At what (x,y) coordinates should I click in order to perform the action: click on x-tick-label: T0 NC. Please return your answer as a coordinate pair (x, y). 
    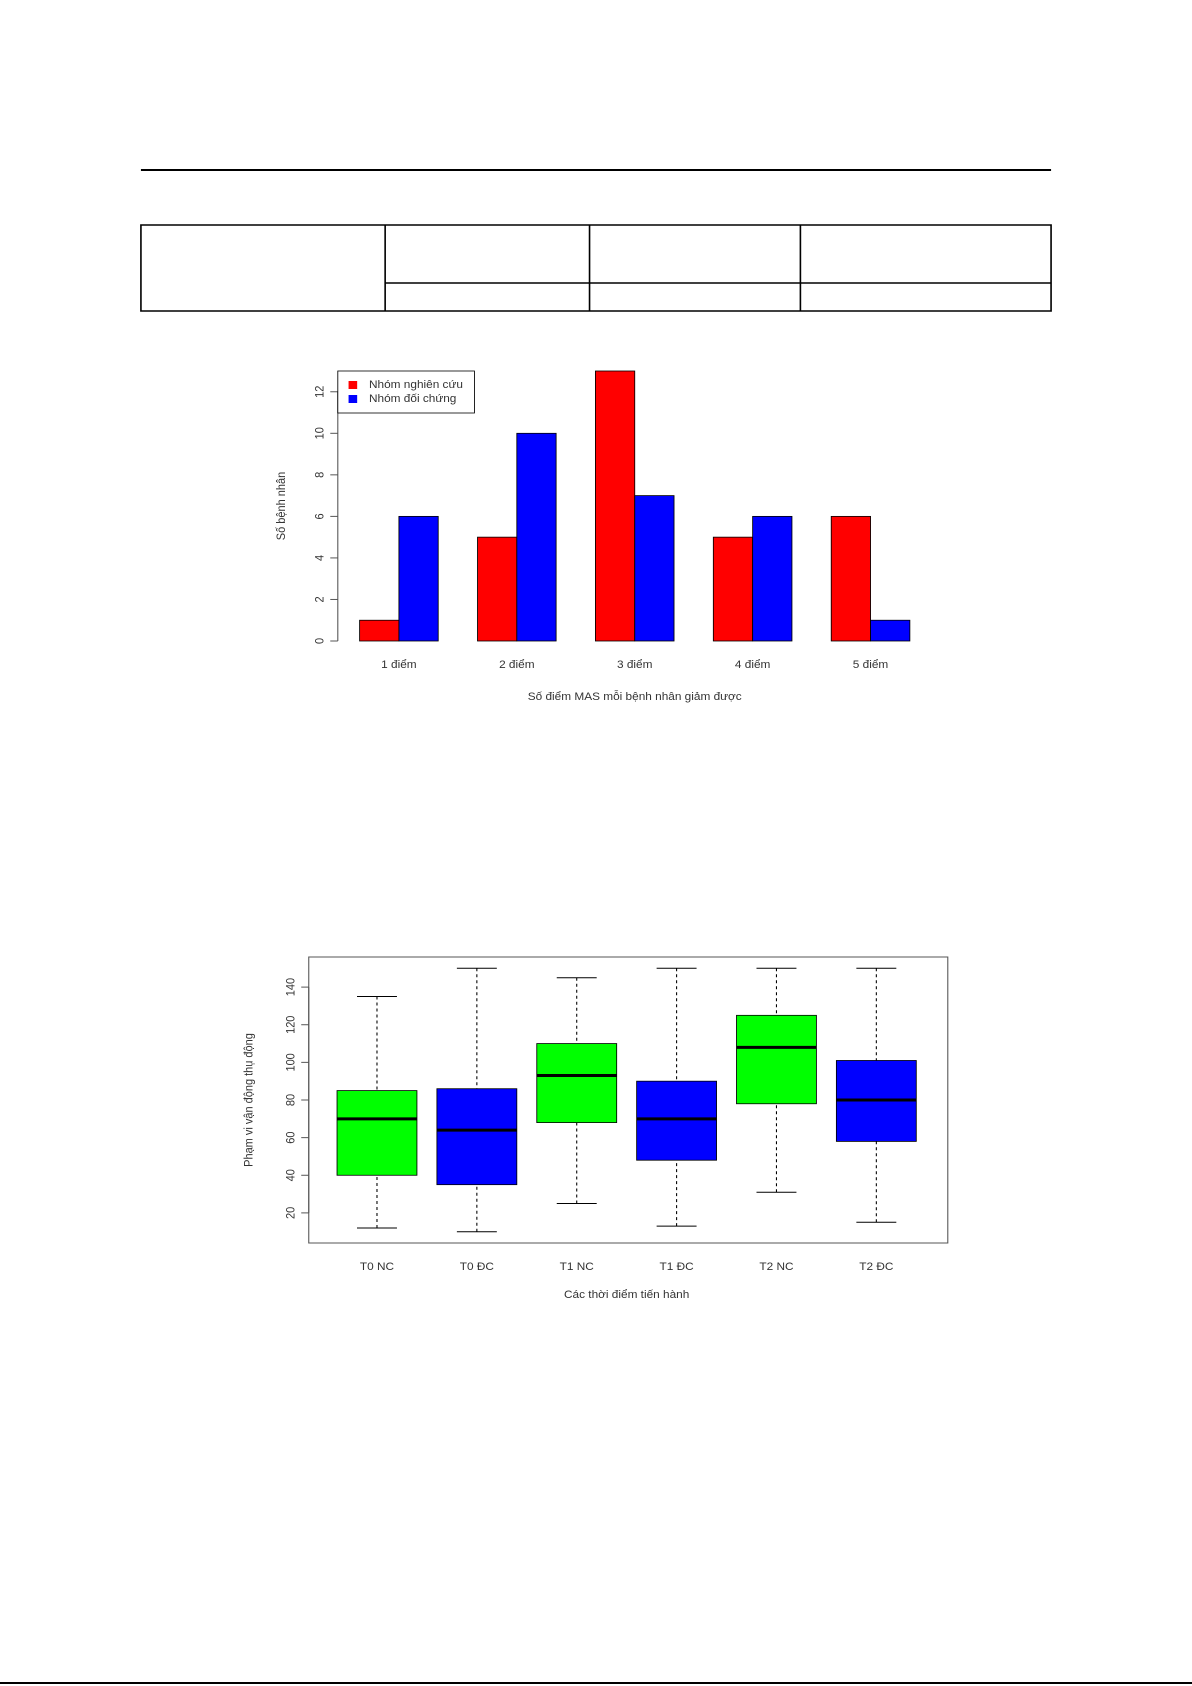
    Looking at the image, I should click on (377, 1267).